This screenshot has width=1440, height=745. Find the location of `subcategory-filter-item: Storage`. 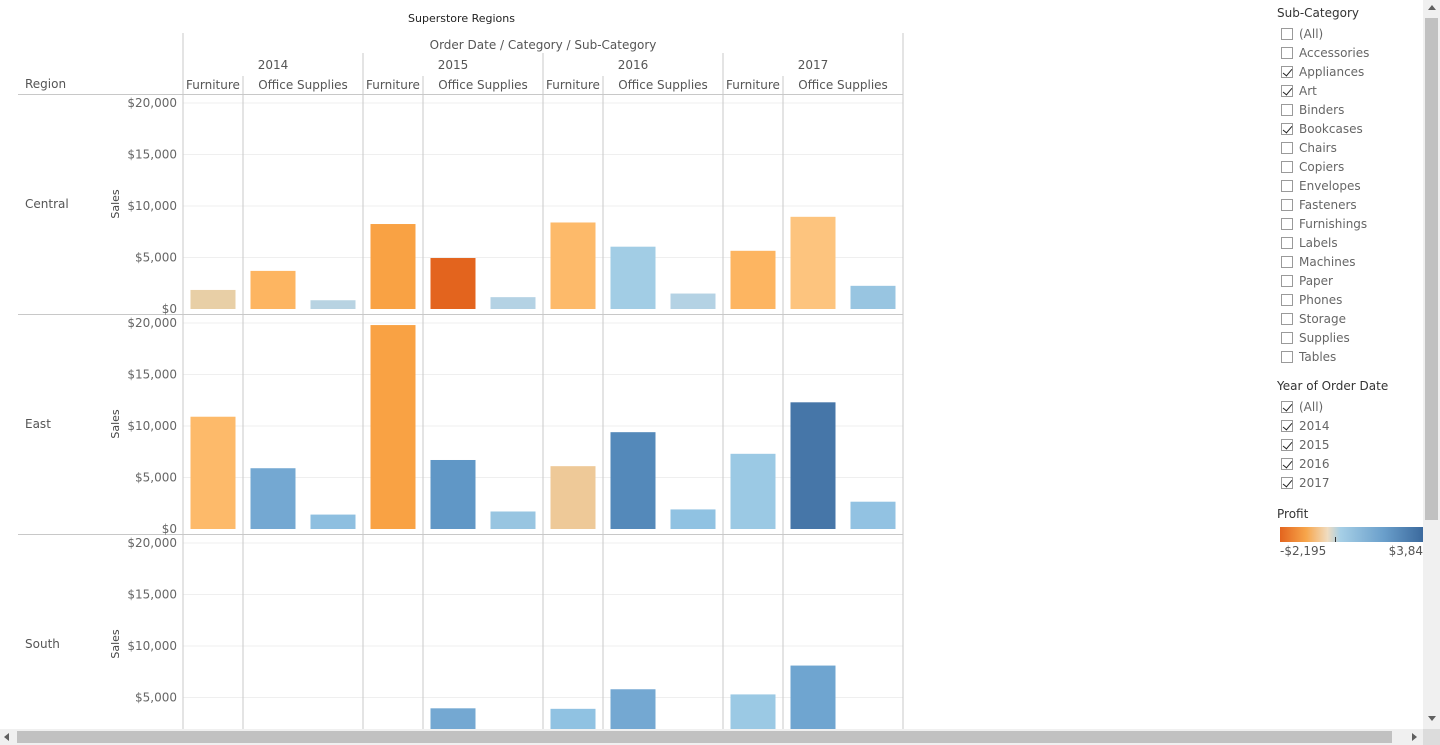

subcategory-filter-item: Storage is located at coordinates (1350, 318).